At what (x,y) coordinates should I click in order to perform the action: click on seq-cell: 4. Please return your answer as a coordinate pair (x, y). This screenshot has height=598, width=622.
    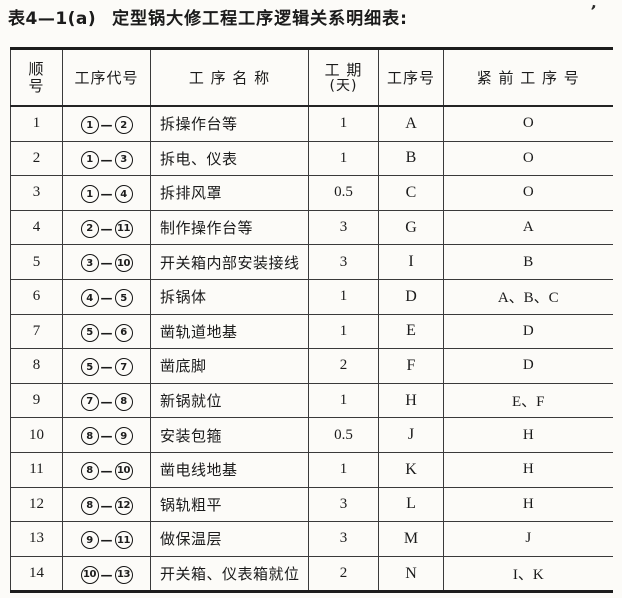
    Looking at the image, I should click on (36, 228).